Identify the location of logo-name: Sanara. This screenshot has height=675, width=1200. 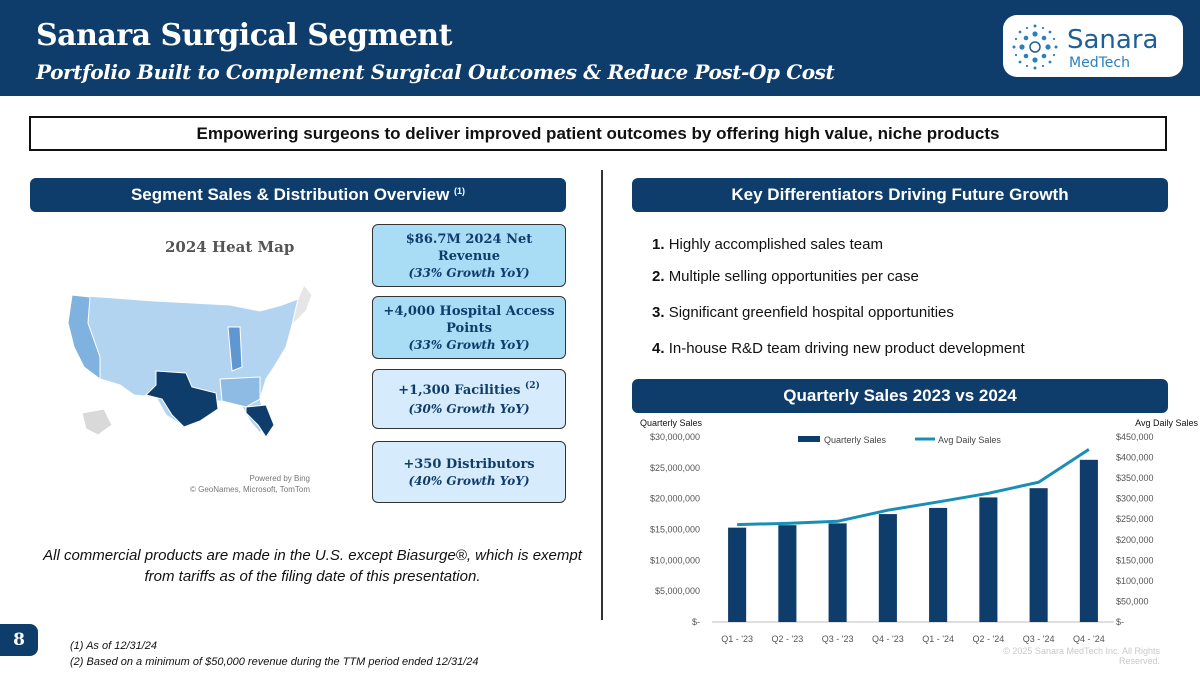
(1113, 40).